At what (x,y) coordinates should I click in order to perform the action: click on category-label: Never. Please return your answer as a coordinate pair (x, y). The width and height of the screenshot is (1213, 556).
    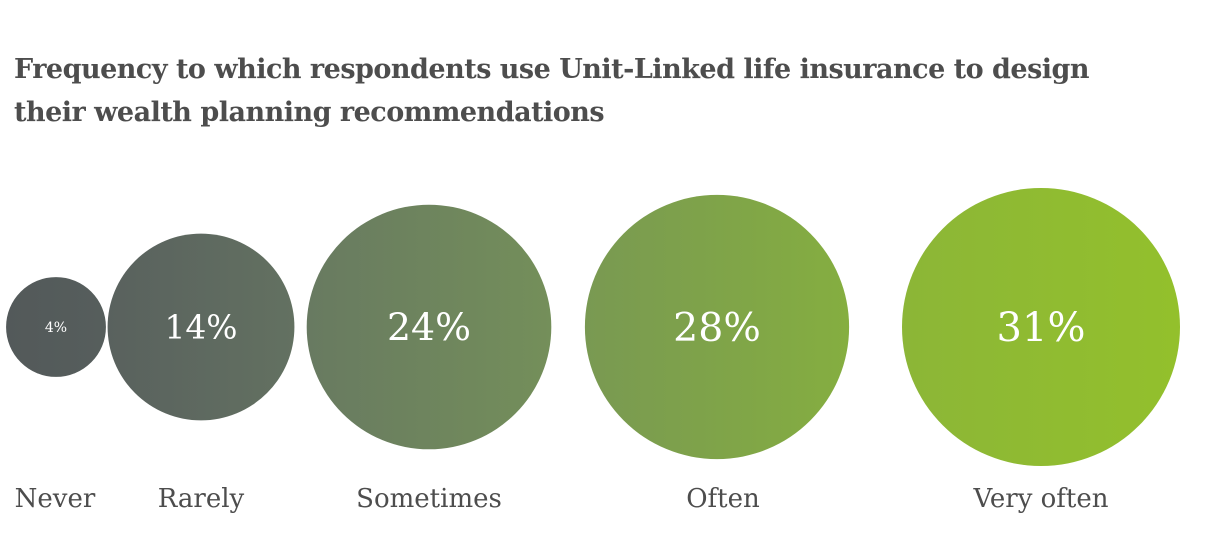
    Looking at the image, I should click on (55, 499).